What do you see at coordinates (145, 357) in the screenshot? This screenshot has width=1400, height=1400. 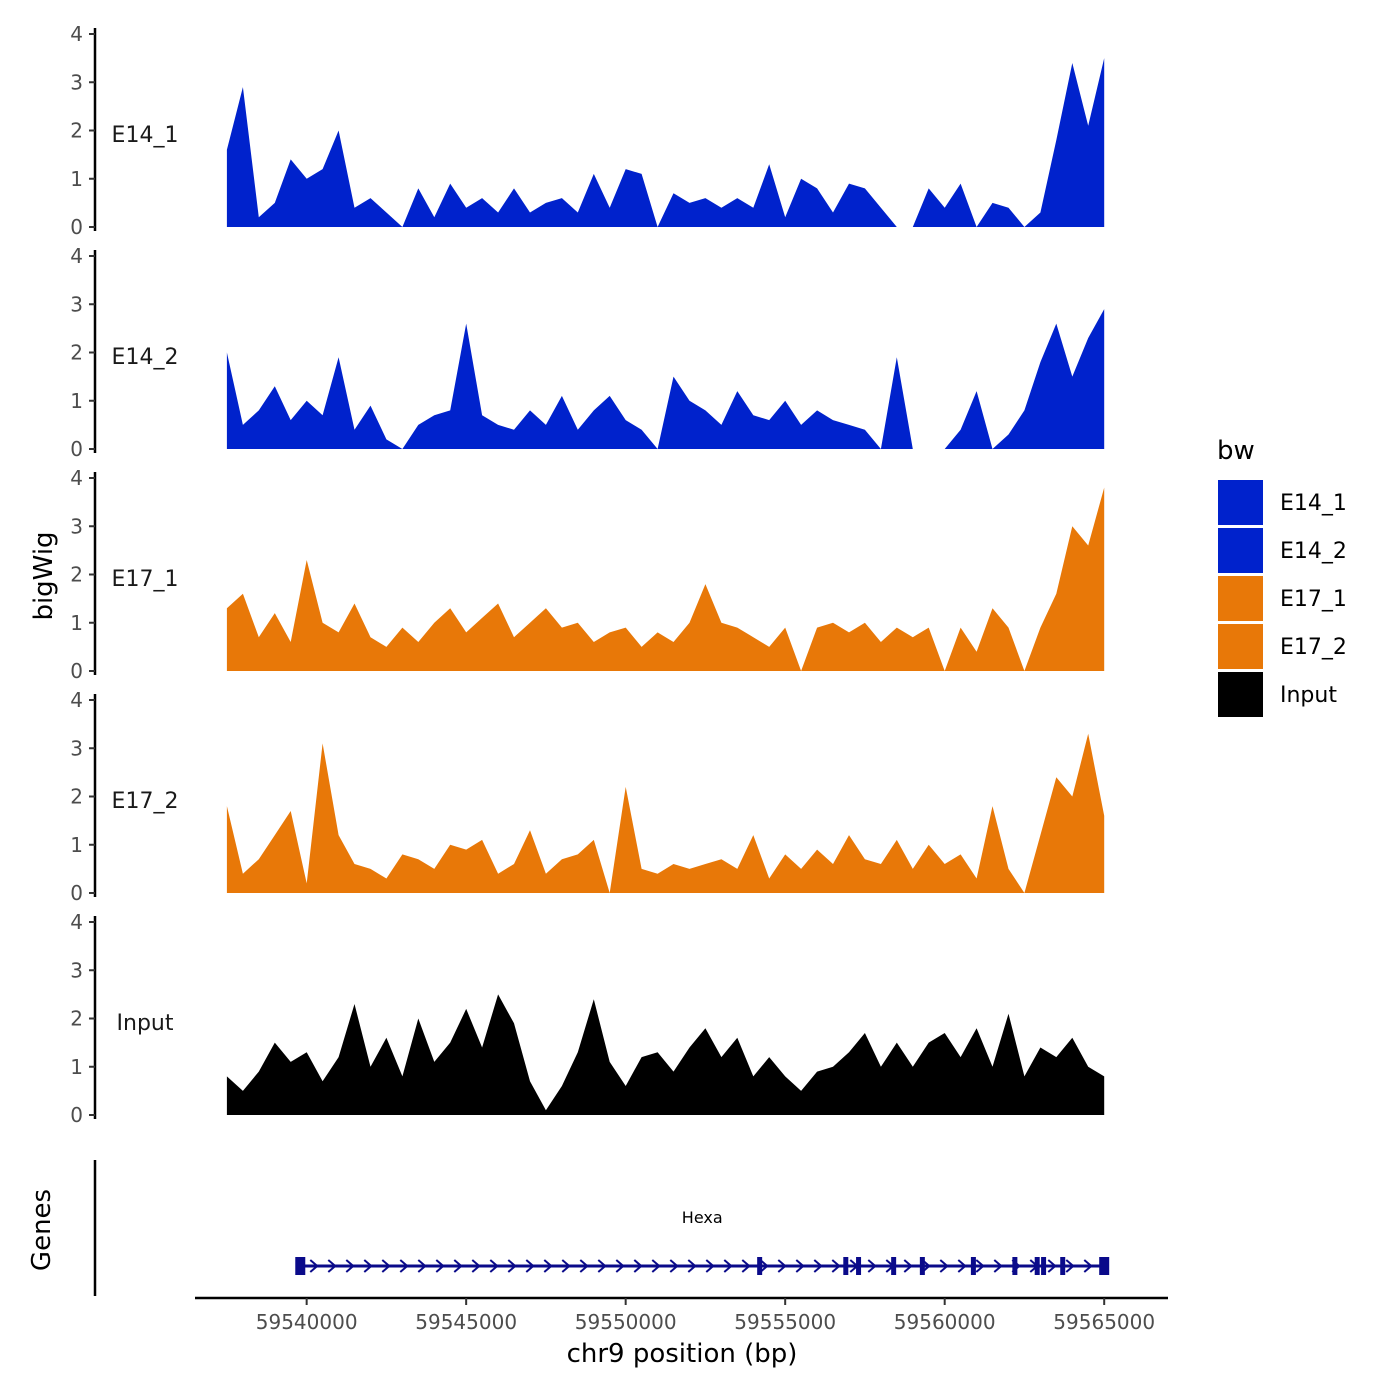 I see `track-label: E14_2` at bounding box center [145, 357].